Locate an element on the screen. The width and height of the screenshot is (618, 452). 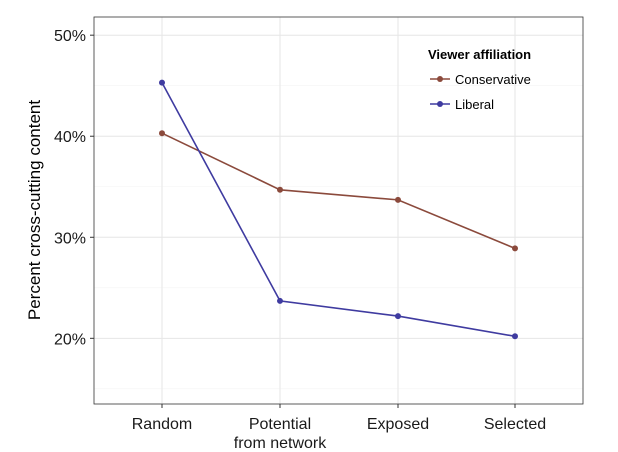
x-tick-label: Exposed is located at coordinates (398, 424).